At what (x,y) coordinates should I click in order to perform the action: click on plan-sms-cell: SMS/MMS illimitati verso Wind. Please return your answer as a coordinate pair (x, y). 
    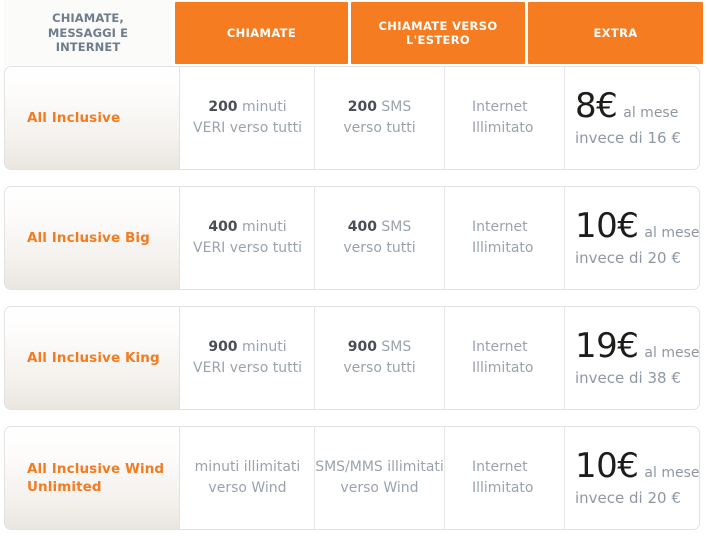
    Looking at the image, I should click on (380, 478).